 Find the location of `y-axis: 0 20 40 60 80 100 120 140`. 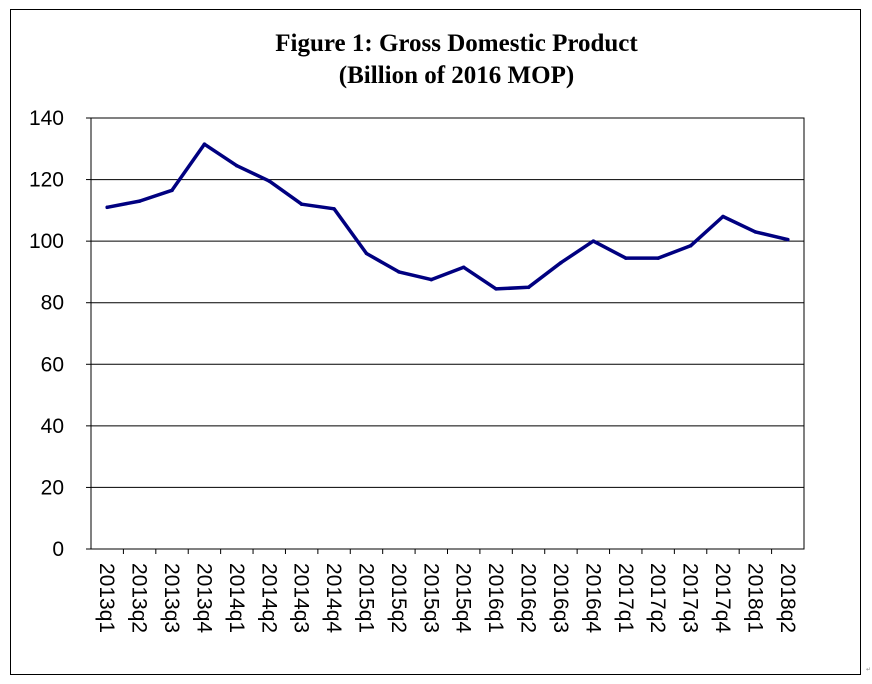

y-axis: 0 20 40 60 80 100 120 140 is located at coordinates (60, 334).